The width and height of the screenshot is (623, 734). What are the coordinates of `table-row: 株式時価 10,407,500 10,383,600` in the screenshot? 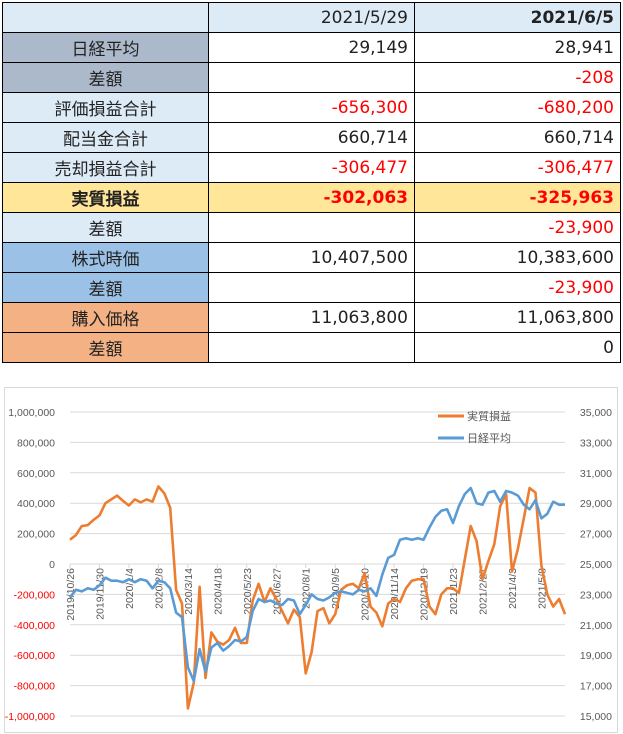 It's located at (311, 257).